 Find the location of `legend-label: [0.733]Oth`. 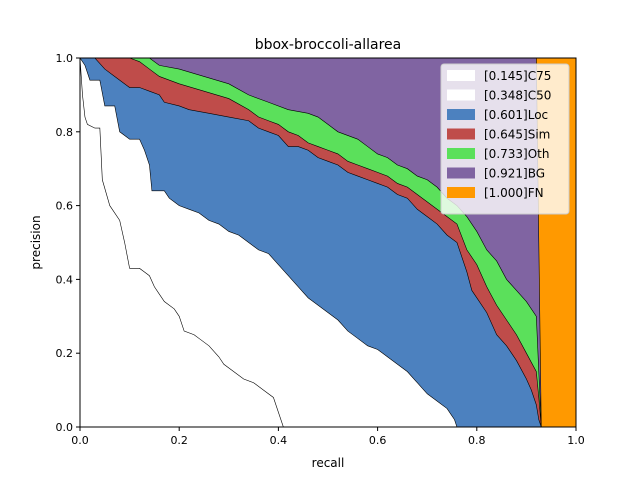

legend-label: [0.733]Oth is located at coordinates (516, 154).